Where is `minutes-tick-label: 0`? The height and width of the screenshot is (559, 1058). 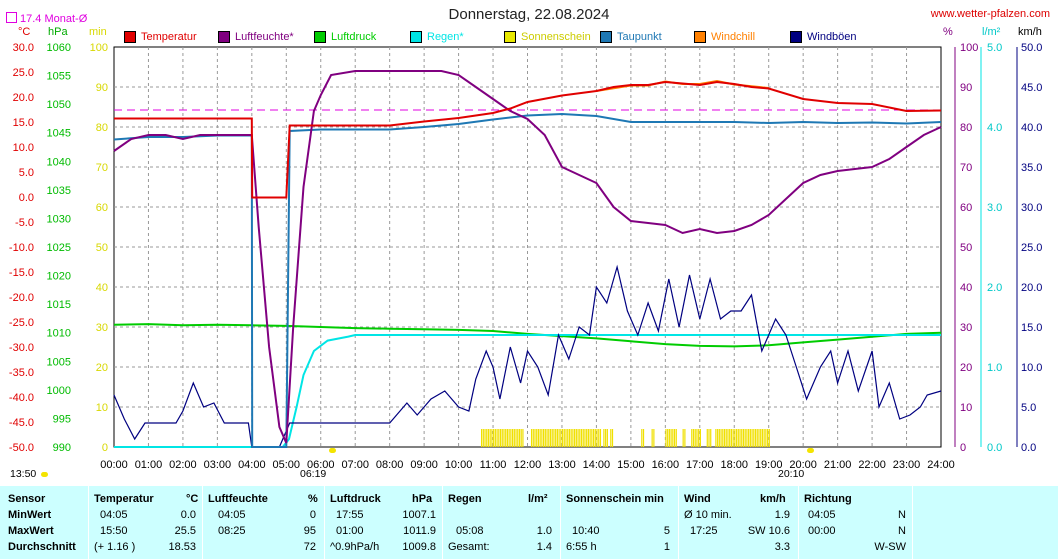
minutes-tick-label: 0 is located at coordinates (105, 448).